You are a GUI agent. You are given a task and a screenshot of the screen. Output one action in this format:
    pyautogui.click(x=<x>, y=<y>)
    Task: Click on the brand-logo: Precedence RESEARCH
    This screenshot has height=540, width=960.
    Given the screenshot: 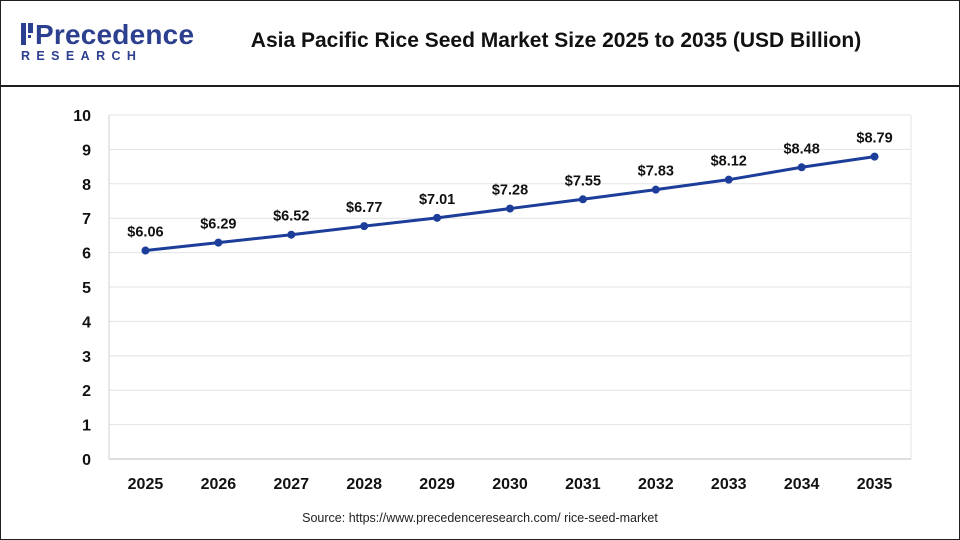 What is the action you would take?
    pyautogui.click(x=106, y=42)
    